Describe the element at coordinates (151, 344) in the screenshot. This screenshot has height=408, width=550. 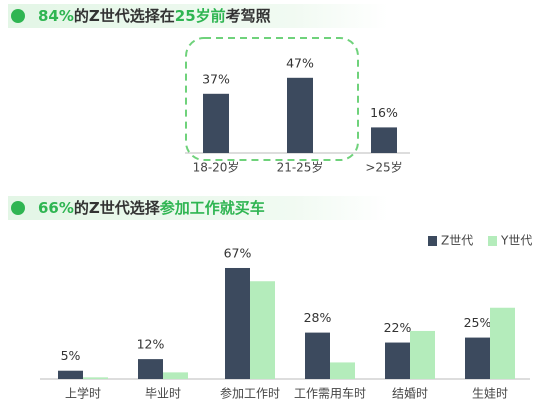
I see `value-label: 12%` at that location.